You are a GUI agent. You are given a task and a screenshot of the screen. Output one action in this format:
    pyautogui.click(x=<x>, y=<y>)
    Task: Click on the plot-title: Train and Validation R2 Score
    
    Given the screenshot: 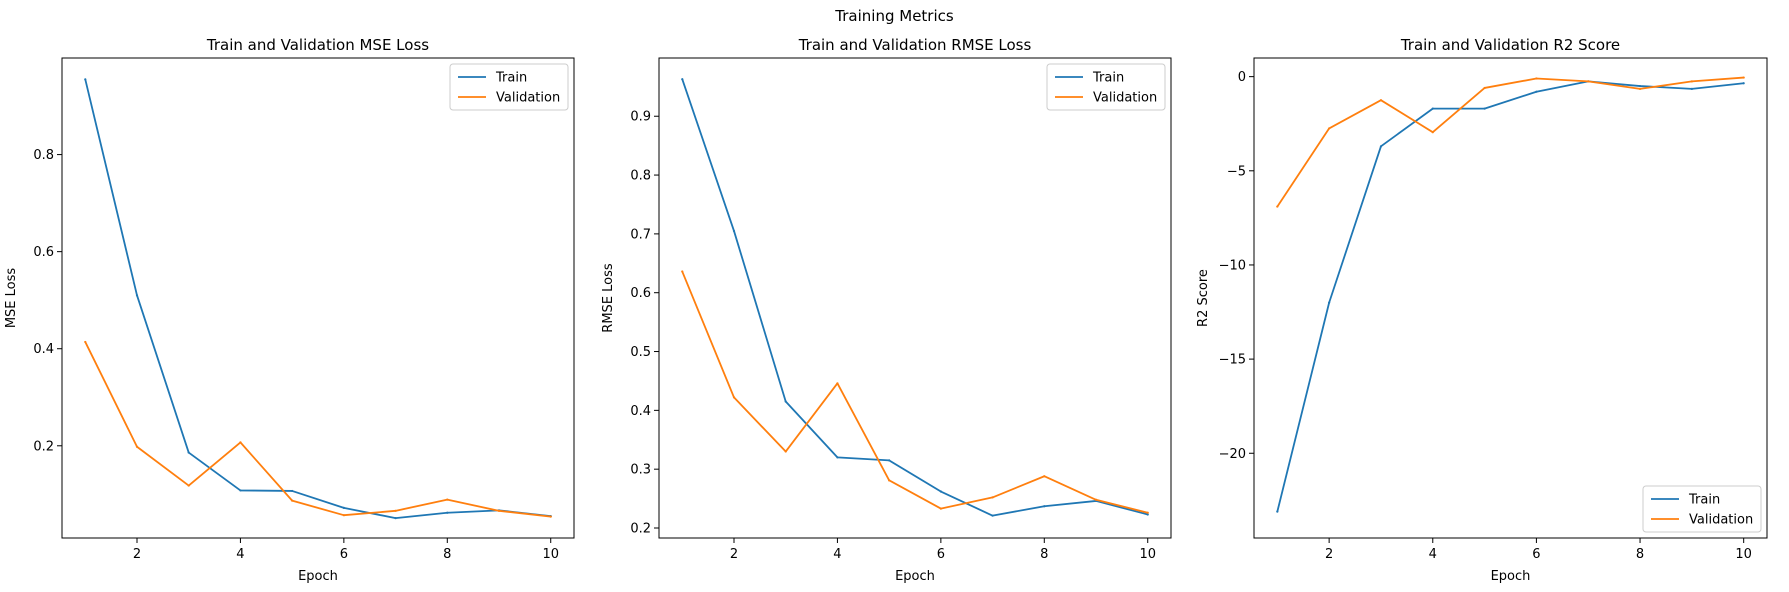 What is the action you would take?
    pyautogui.click(x=1510, y=45)
    